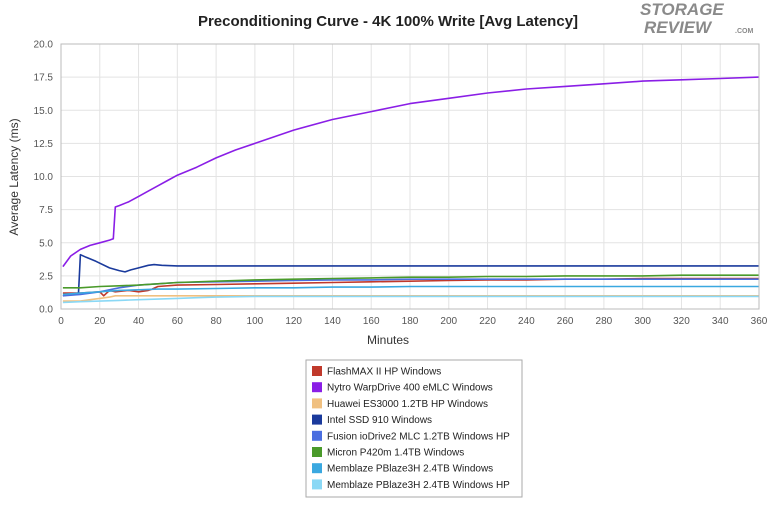  Describe the element at coordinates (418, 485) in the screenshot. I see `legend-item-label: Memblaze PBlaze3H 2.4TB Windows HP` at that location.